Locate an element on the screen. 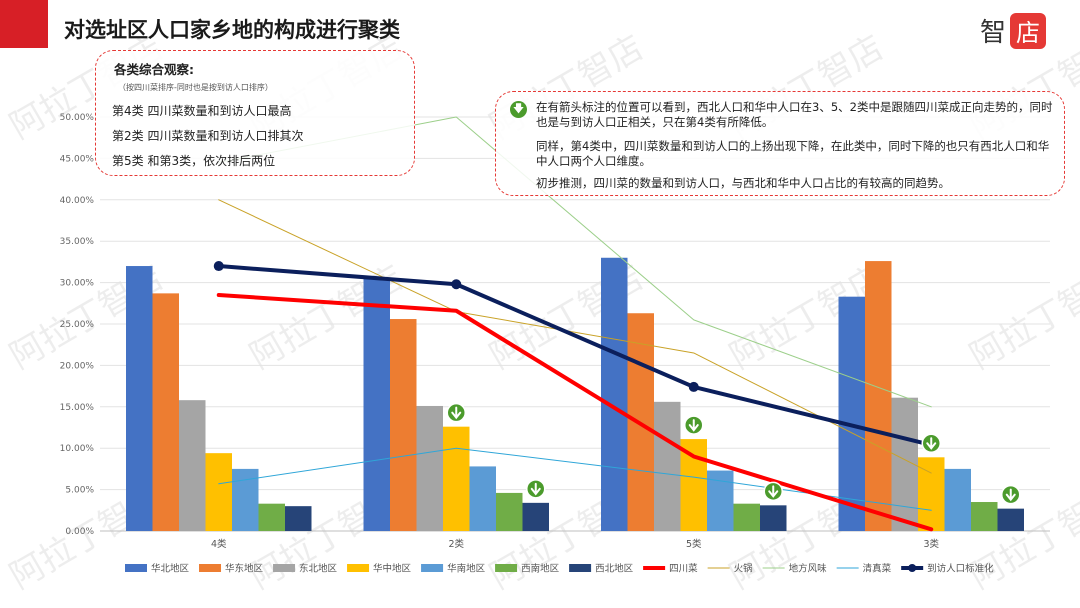  legend-label: 西南地区 is located at coordinates (540, 569).